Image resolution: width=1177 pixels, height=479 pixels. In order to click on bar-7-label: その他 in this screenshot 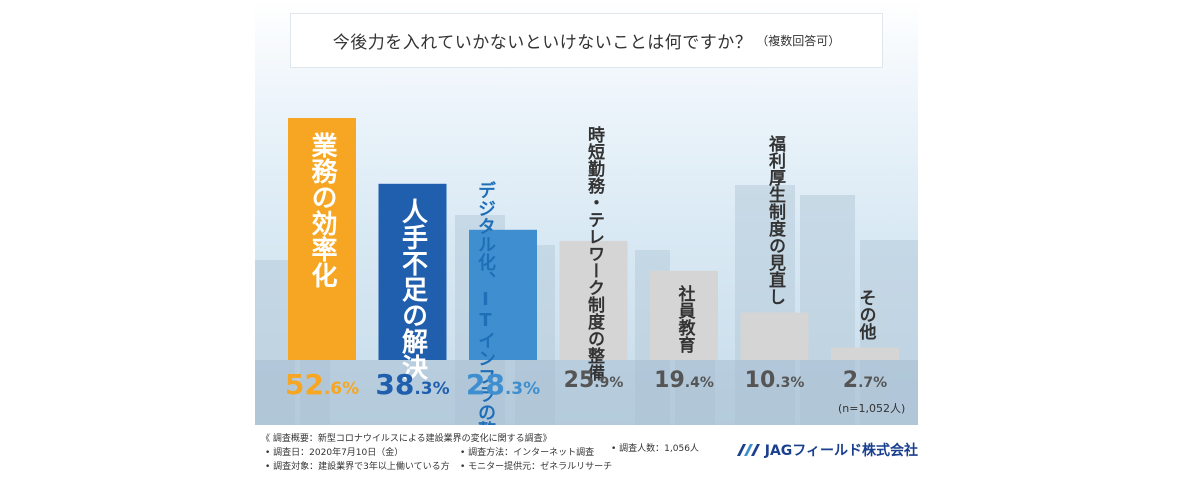, I will do `click(865, 314)`.